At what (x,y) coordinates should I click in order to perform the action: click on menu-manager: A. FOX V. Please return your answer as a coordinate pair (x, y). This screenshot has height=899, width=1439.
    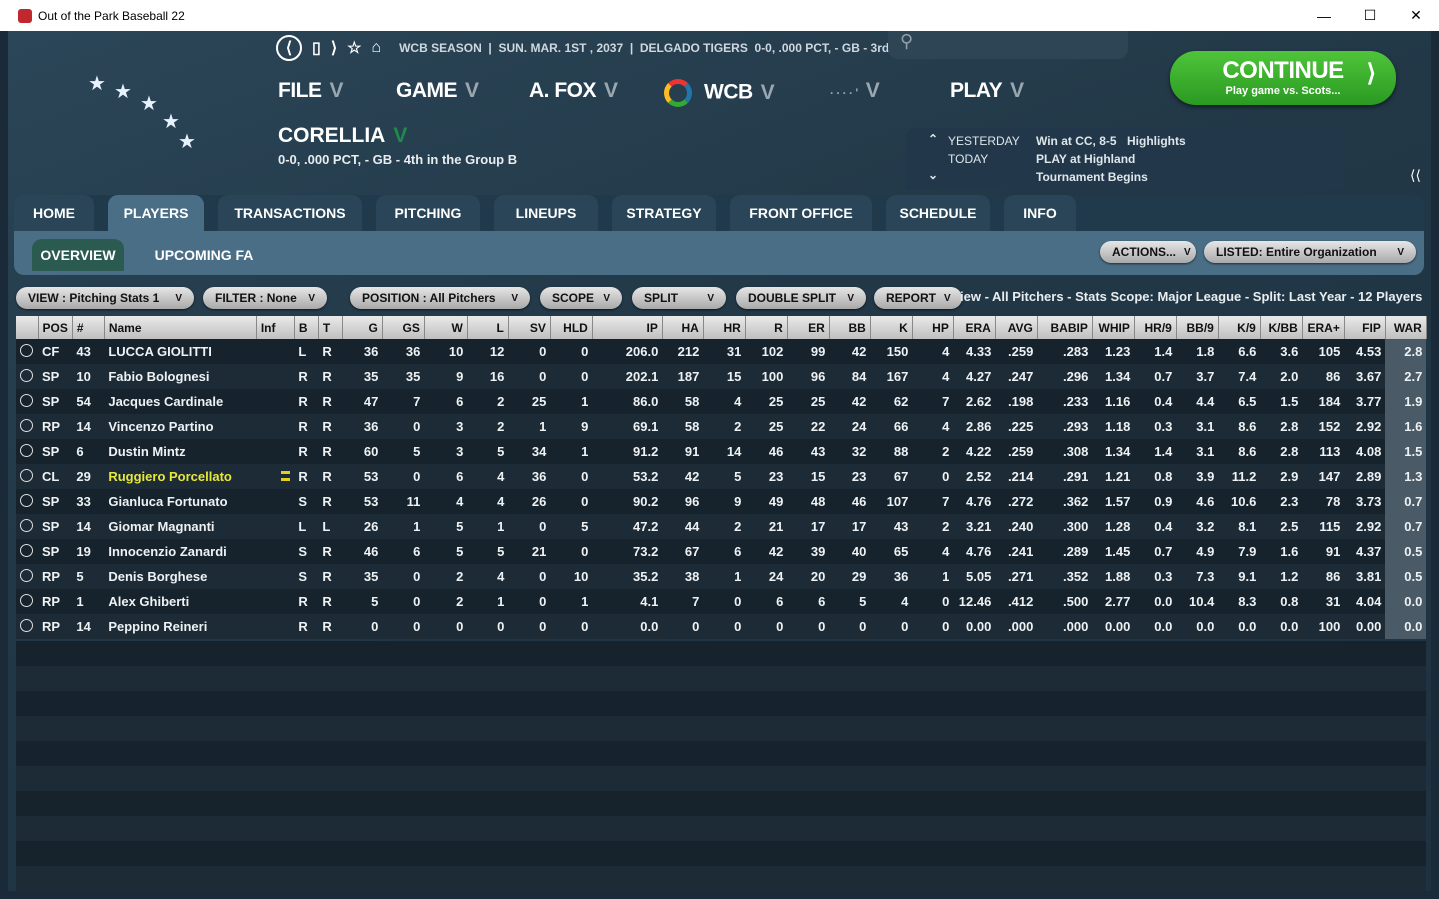
    Looking at the image, I should click on (573, 90).